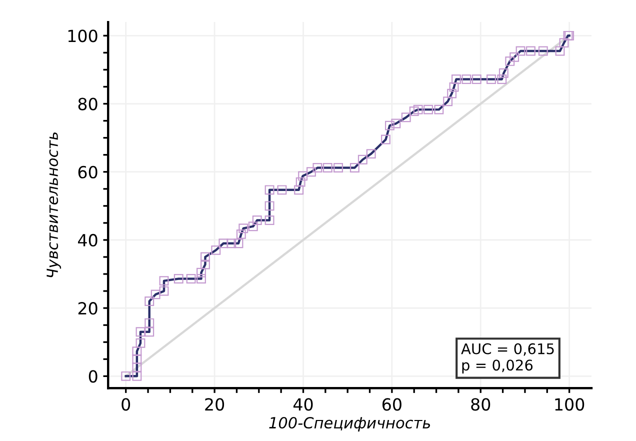  What do you see at coordinates (507, 358) in the screenshot?
I see `annotation: AUC = 0,615 p = 0,026` at bounding box center [507, 358].